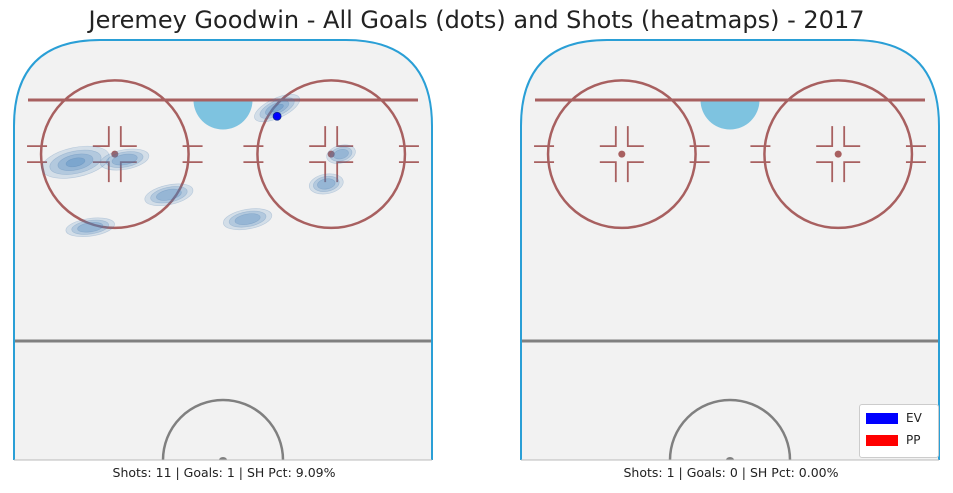 The width and height of the screenshot is (953, 493). Describe the element at coordinates (731, 472) in the screenshot. I see `caption-right: Shots: 1 | Goals: 0 | SH Pct: 0.00%` at that location.